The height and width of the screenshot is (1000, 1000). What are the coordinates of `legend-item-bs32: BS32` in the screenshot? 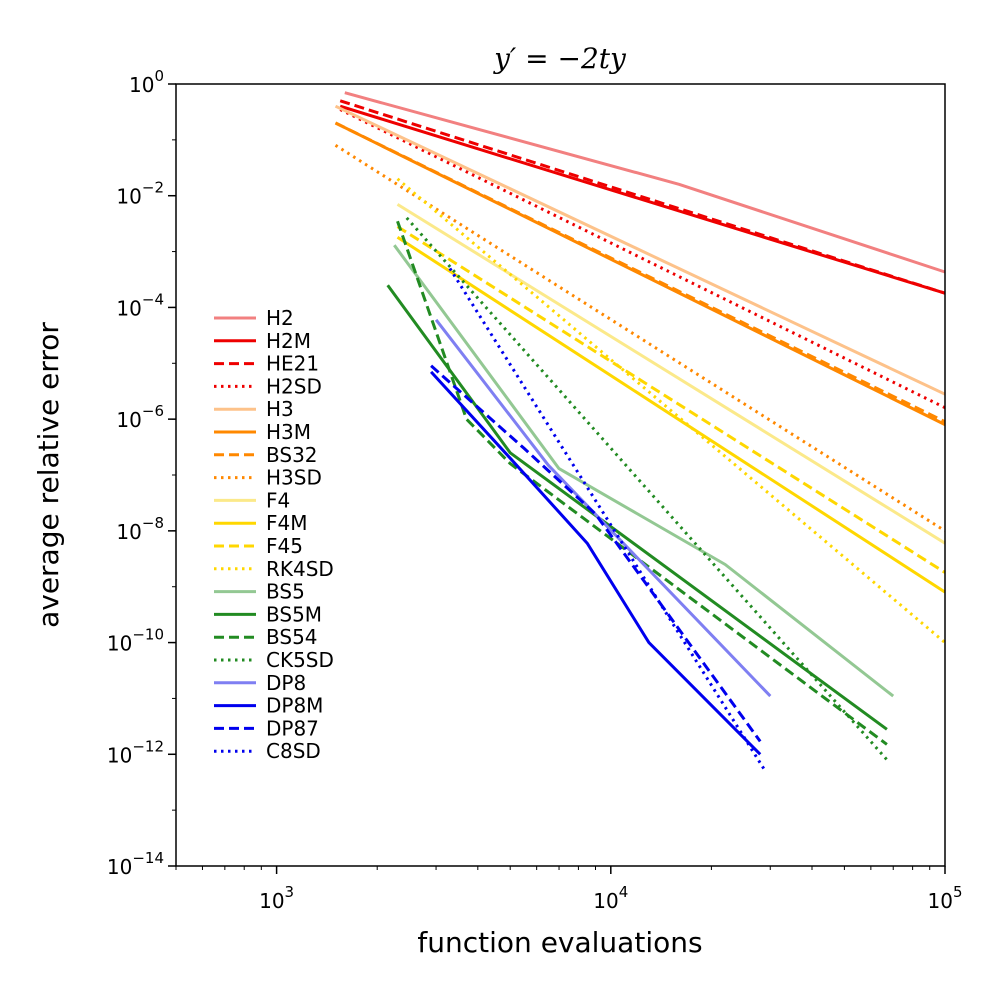 It's located at (266, 455).